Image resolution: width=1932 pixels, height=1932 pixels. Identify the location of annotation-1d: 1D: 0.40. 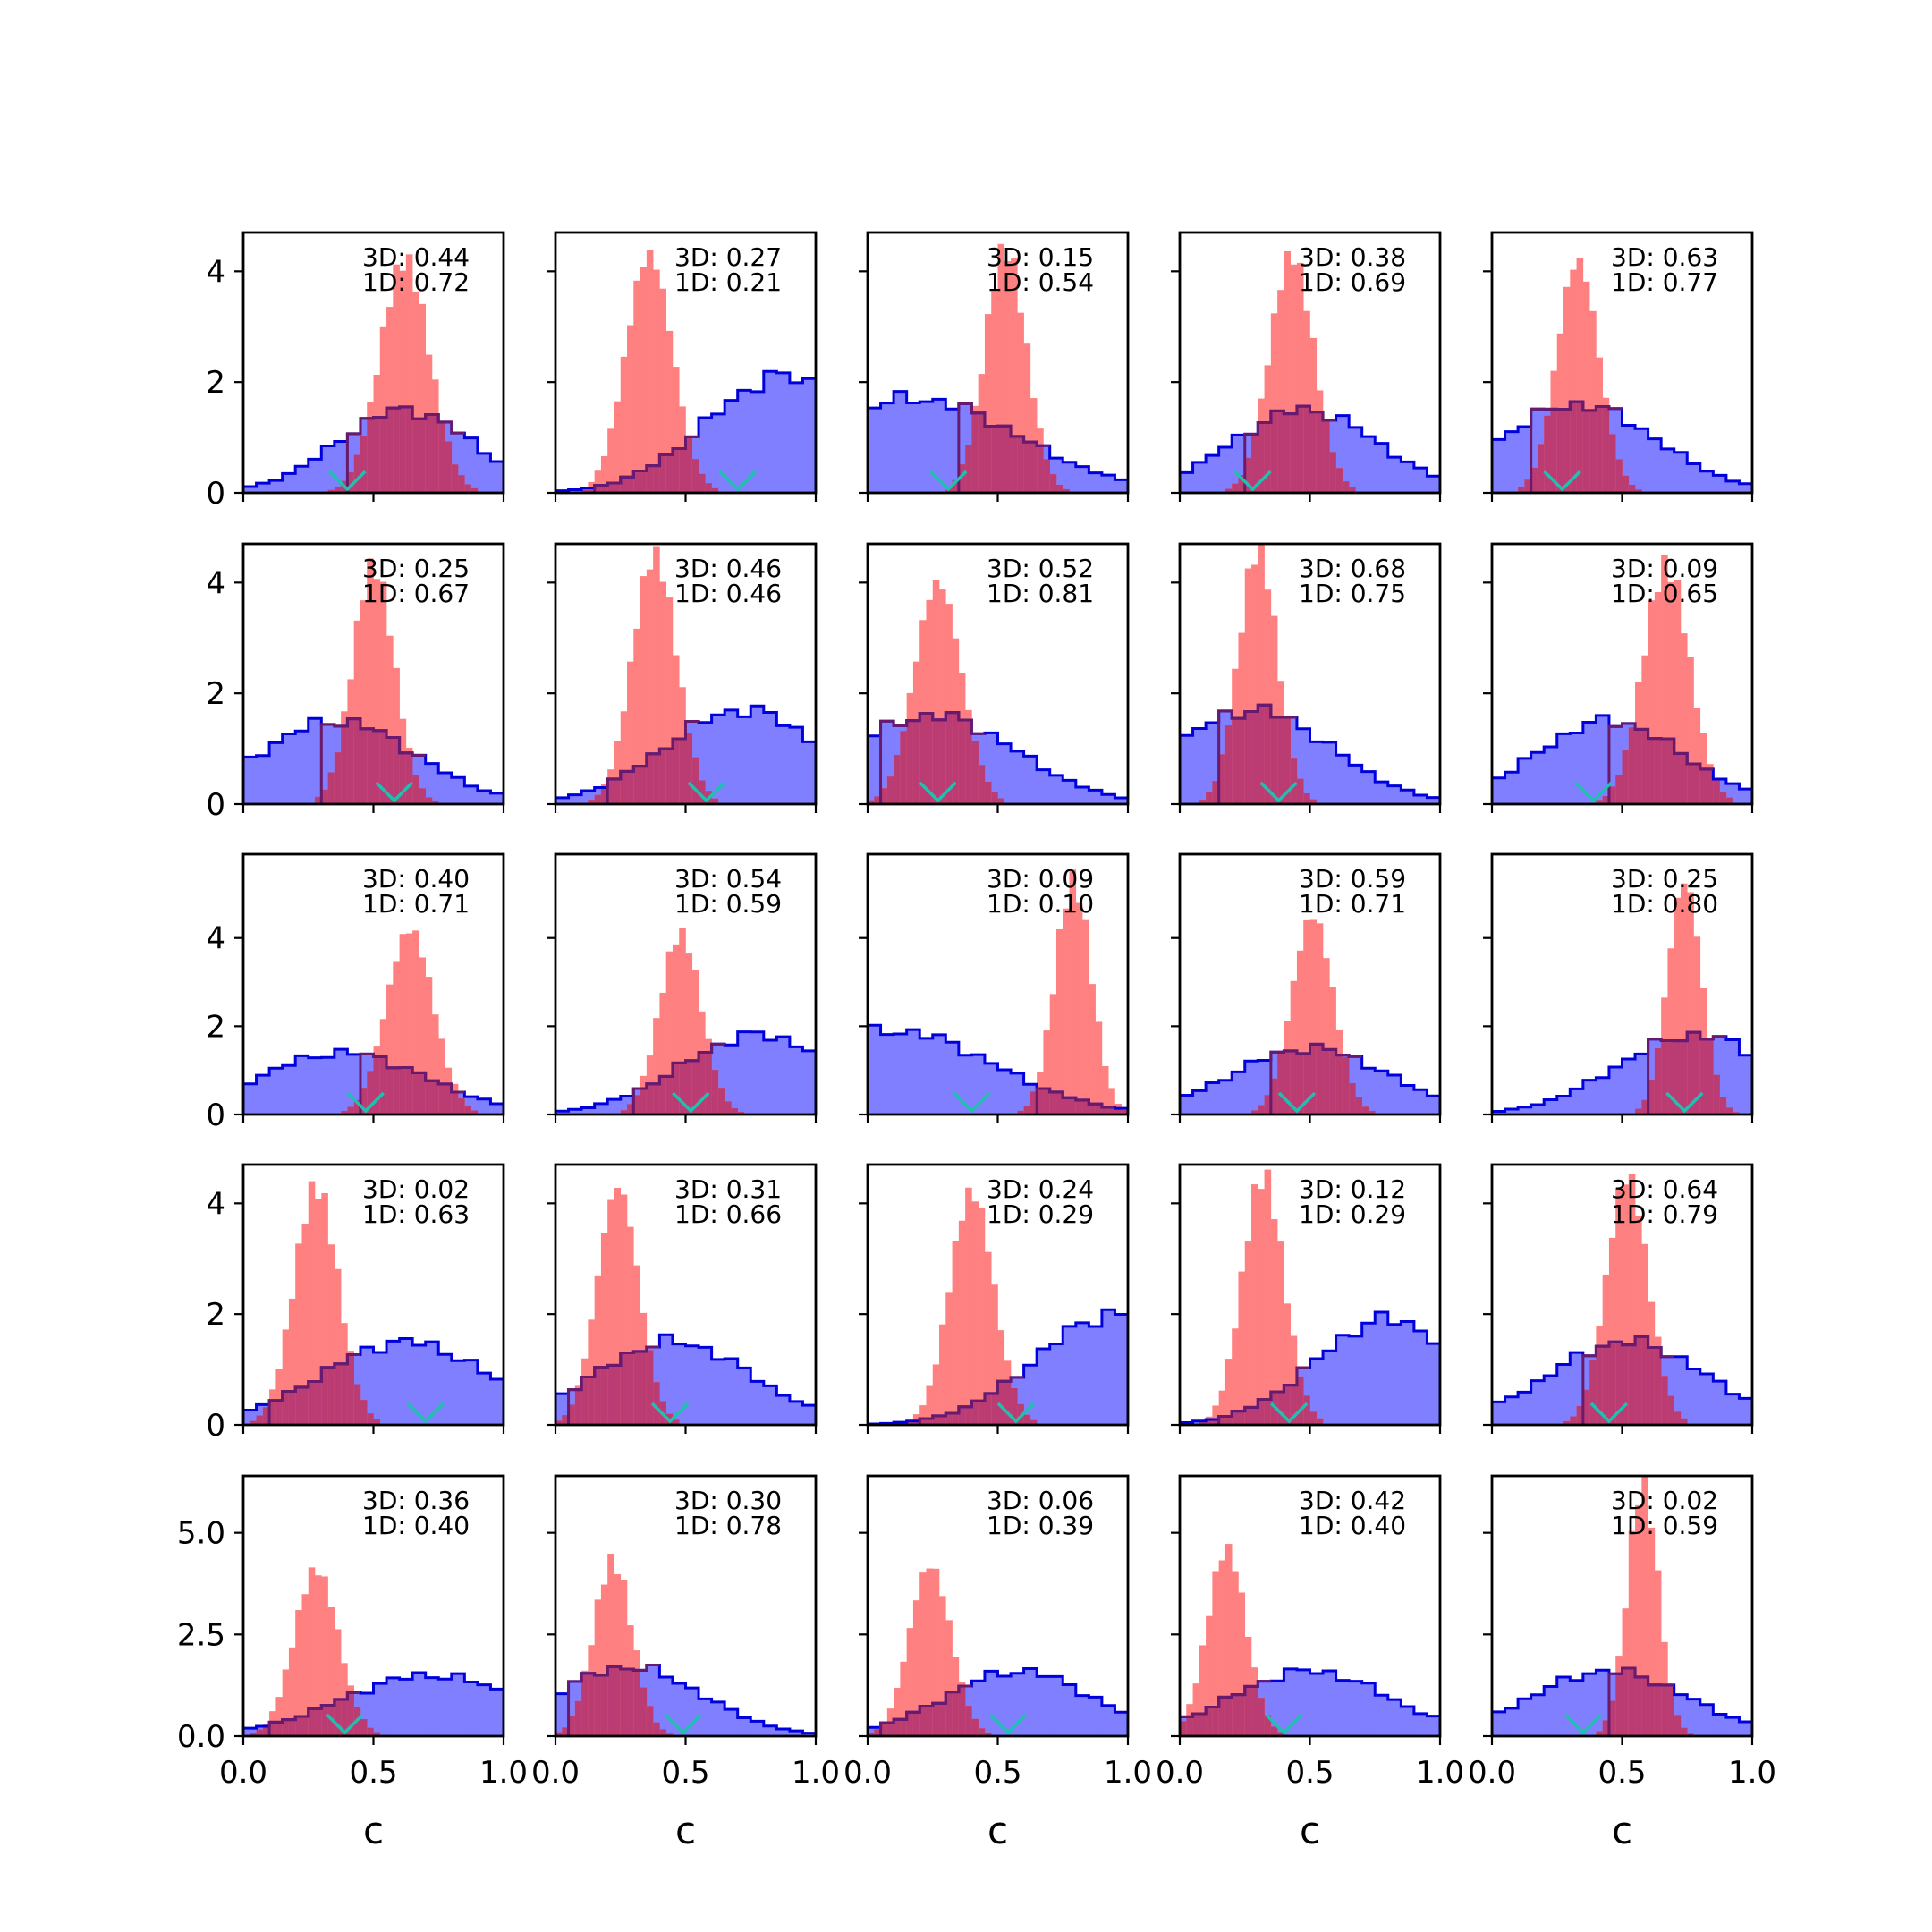
(1352, 1525).